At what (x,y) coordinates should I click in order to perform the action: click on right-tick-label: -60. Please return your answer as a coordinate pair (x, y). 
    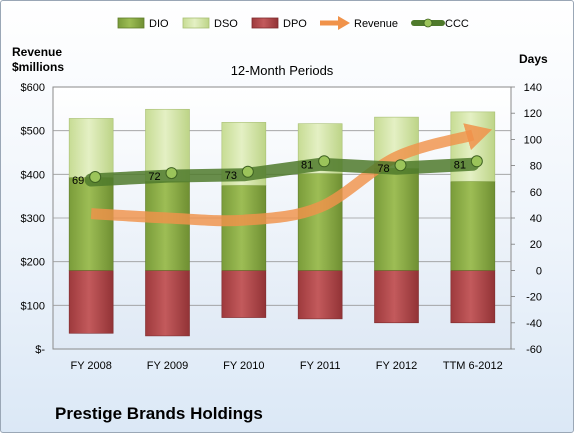
    Looking at the image, I should click on (534, 350).